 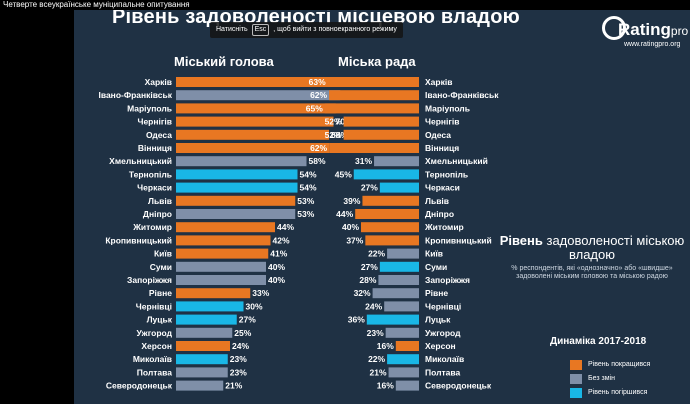 What do you see at coordinates (150, 174) in the screenshot?
I see `mayor-city-label: Тернопіль` at bounding box center [150, 174].